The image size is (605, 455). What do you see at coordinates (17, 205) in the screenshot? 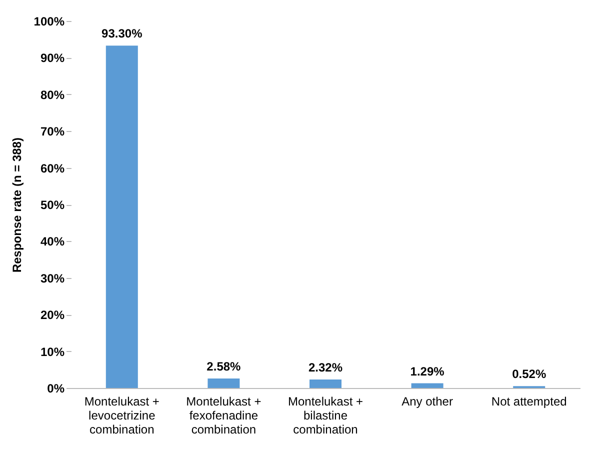
I see `y-axis-title: Response rate (n = 388)` at bounding box center [17, 205].